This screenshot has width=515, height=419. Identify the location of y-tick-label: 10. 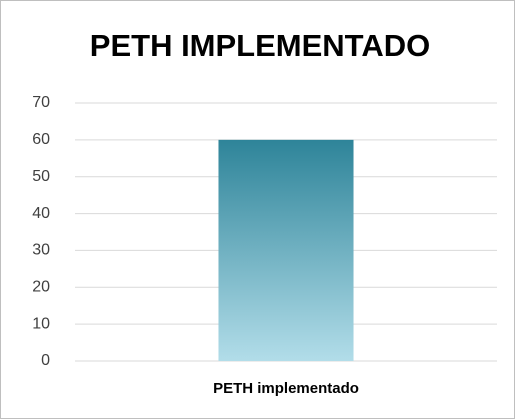
(41, 323).